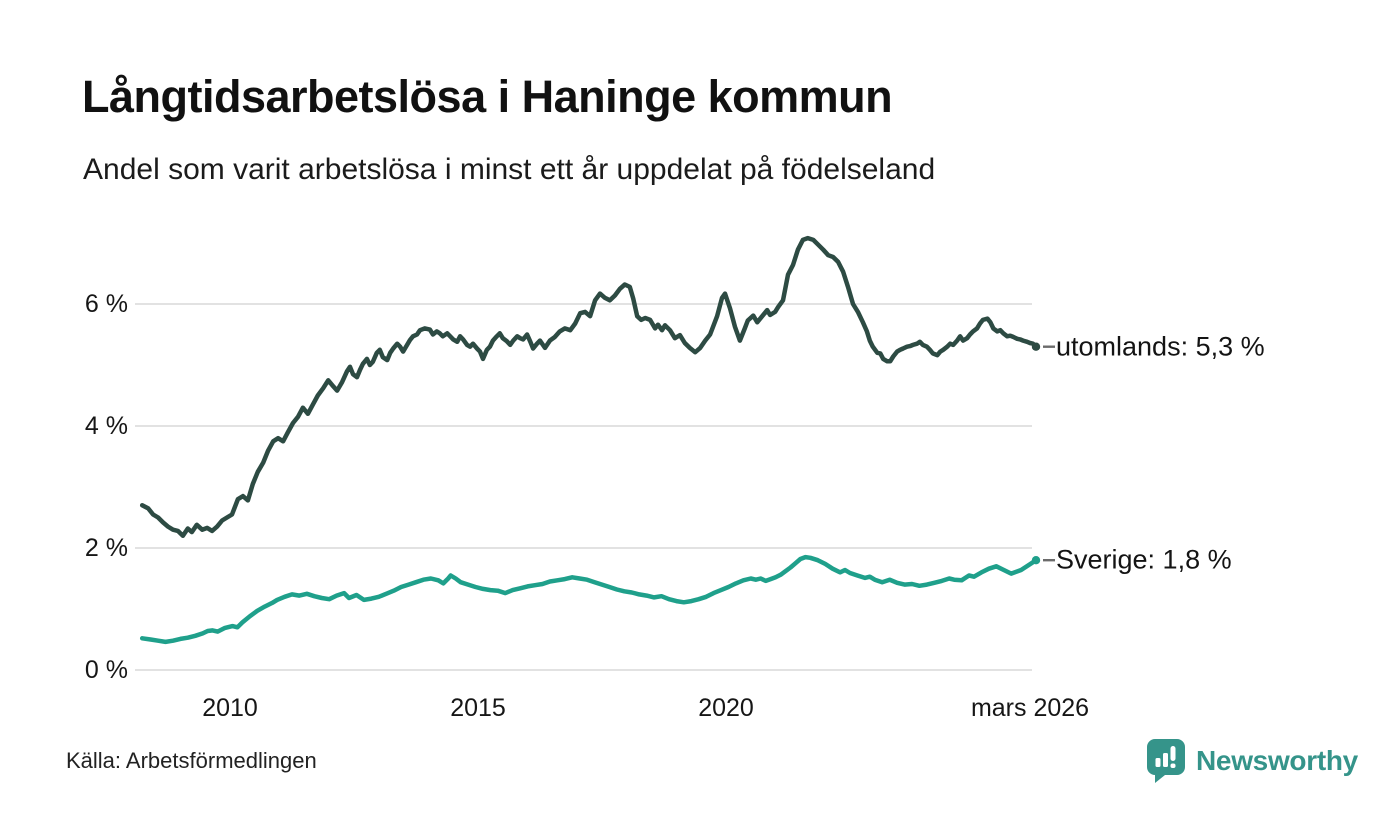 The width and height of the screenshot is (1400, 840). What do you see at coordinates (1036, 560) in the screenshot?
I see `series-end-dot-sverige` at bounding box center [1036, 560].